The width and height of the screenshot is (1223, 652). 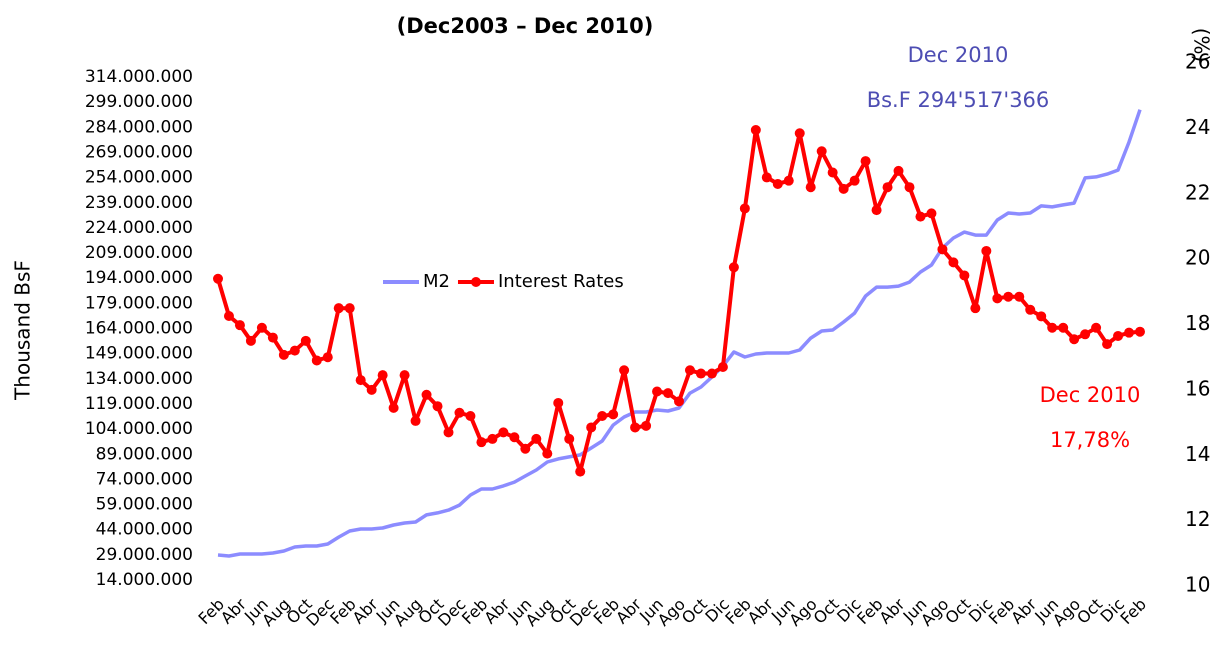 What do you see at coordinates (139, 278) in the screenshot?
I see `y-tick-label: 194.000.000` at bounding box center [139, 278].